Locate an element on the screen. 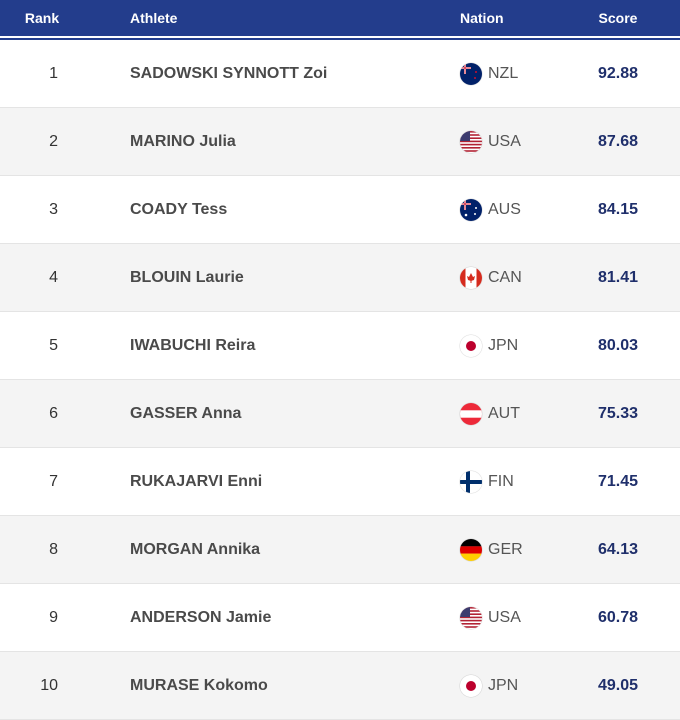  nation-code: FIN is located at coordinates (501, 481).